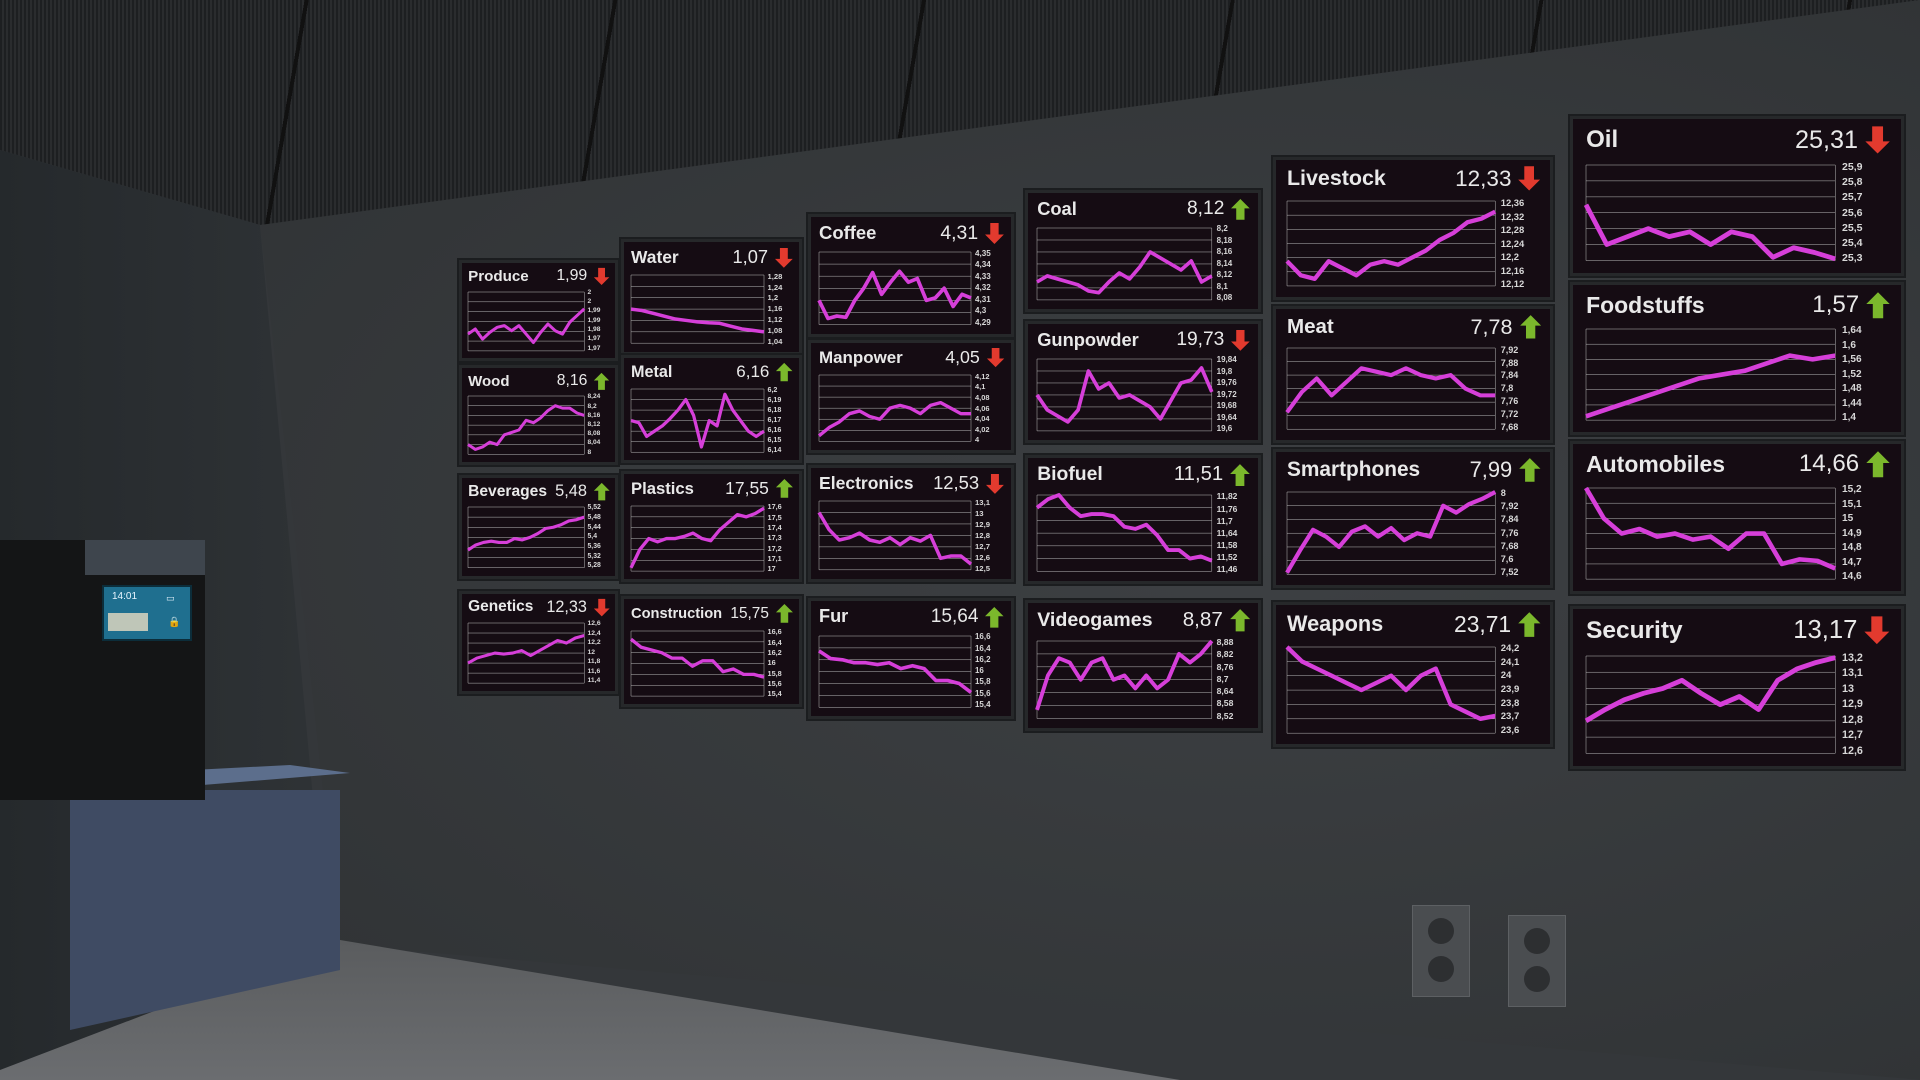  What do you see at coordinates (1227, 556) in the screenshot?
I see `y-tick-label: 11,52` at bounding box center [1227, 556].